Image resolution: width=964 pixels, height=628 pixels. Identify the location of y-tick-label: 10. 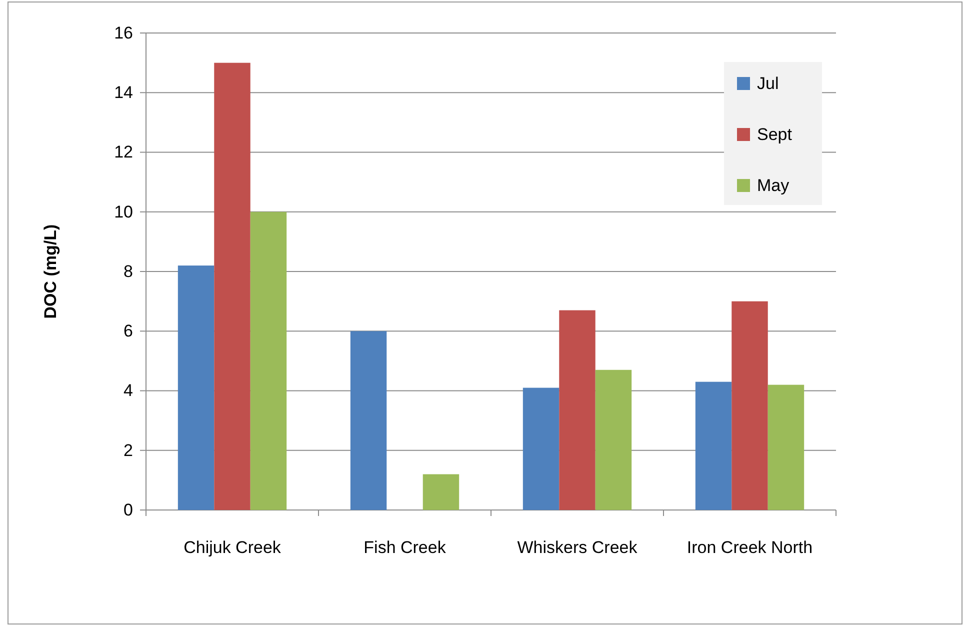
(123, 212).